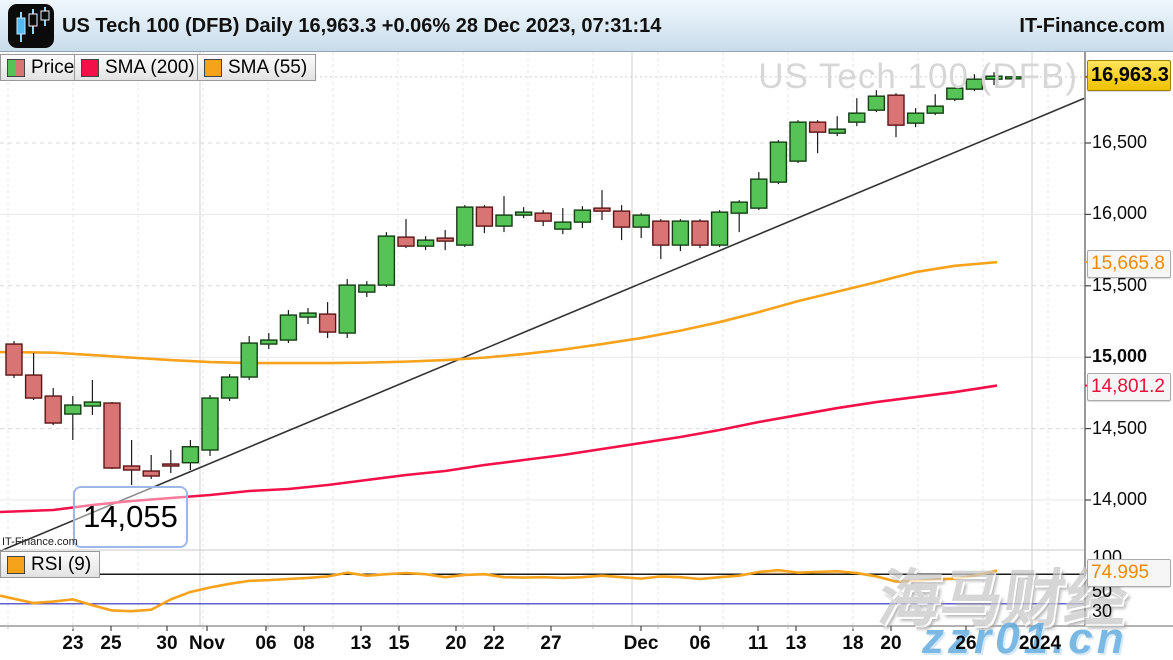 The height and width of the screenshot is (660, 1173). I want to click on legend-label: SMA (55), so click(268, 67).